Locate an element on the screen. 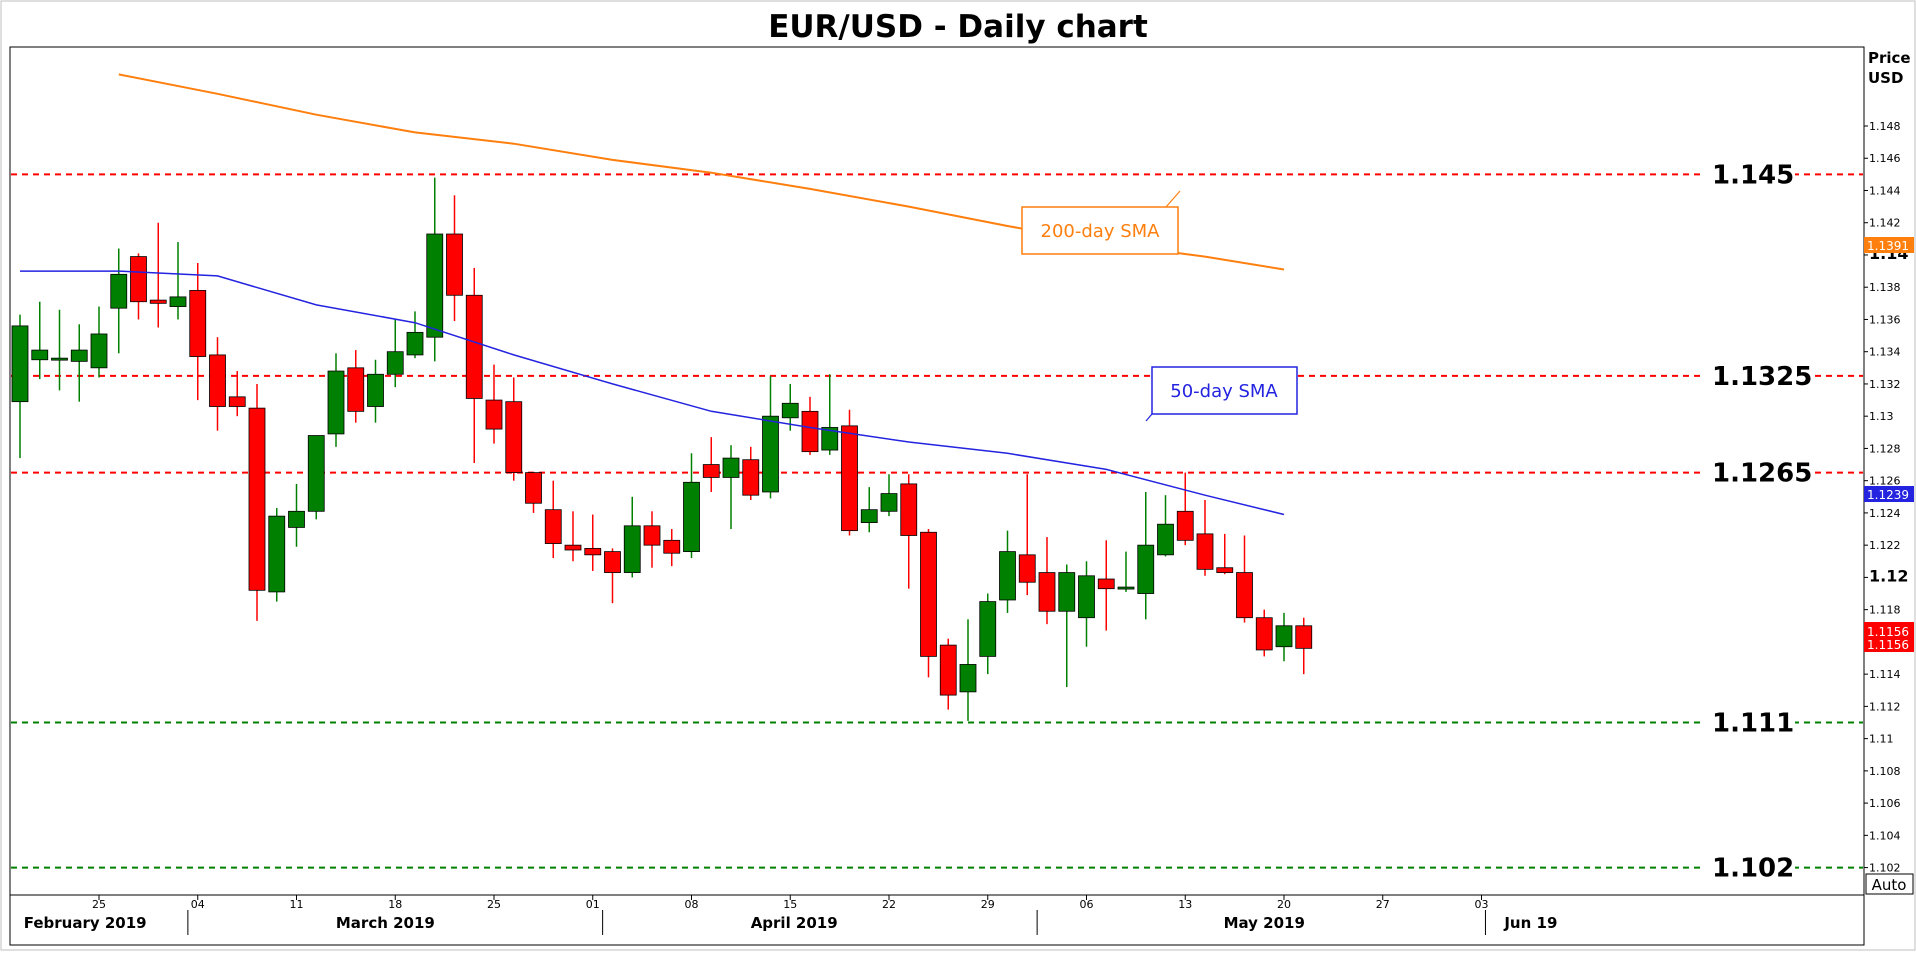  y-tick-label-12: 1.124 is located at coordinates (1885, 513).